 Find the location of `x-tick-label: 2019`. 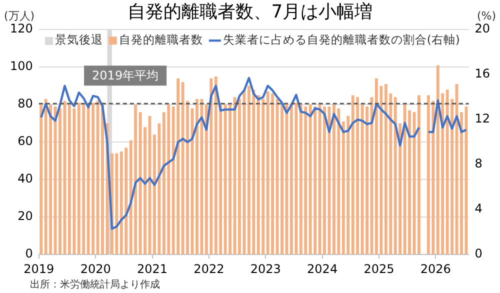

x-tick-label: 2019 is located at coordinates (39, 269).